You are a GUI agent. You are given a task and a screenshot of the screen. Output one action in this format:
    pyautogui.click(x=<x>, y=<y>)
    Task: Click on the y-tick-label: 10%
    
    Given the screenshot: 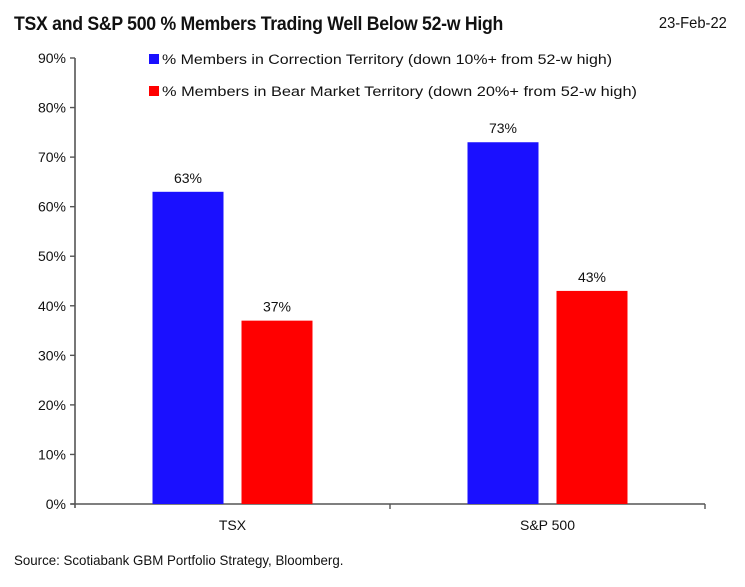 What is the action you would take?
    pyautogui.click(x=52, y=454)
    